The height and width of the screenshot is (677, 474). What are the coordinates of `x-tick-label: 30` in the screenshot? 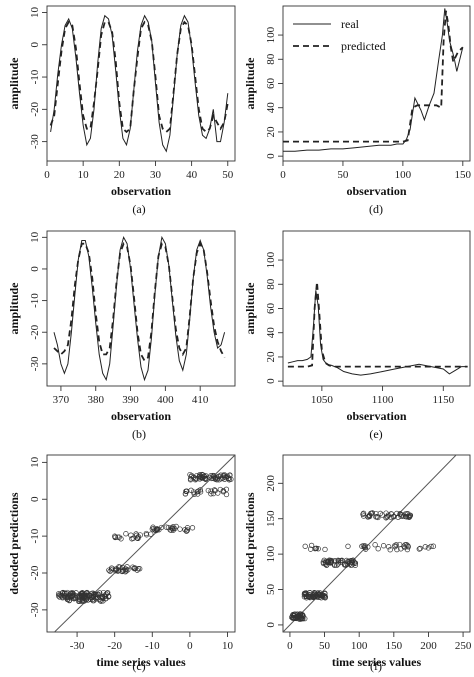 It's located at (156, 175).